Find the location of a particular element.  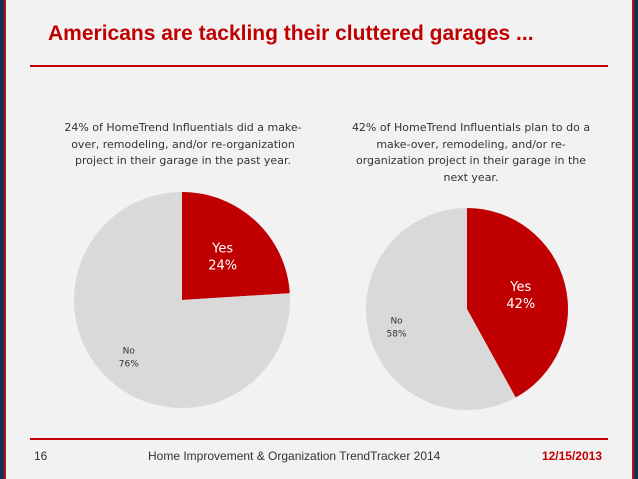

pie-1-slice-no is located at coordinates (440, 309).